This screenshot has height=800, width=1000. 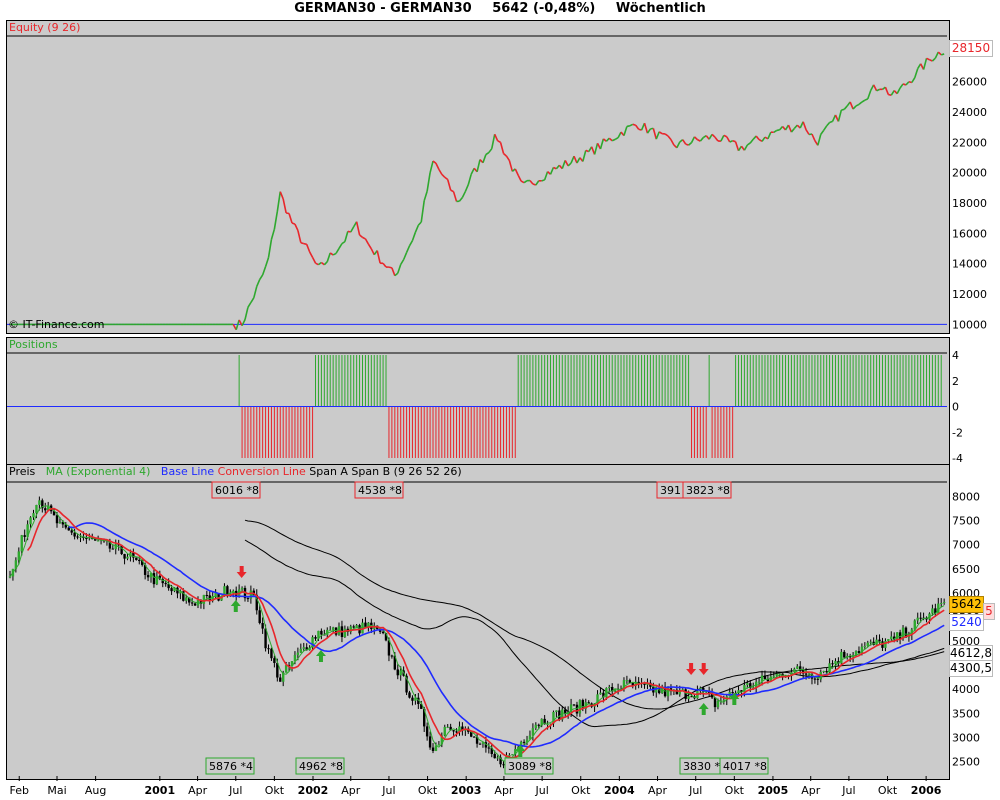 What do you see at coordinates (691, 669) in the screenshot?
I see `sell-arrow-icon` at bounding box center [691, 669].